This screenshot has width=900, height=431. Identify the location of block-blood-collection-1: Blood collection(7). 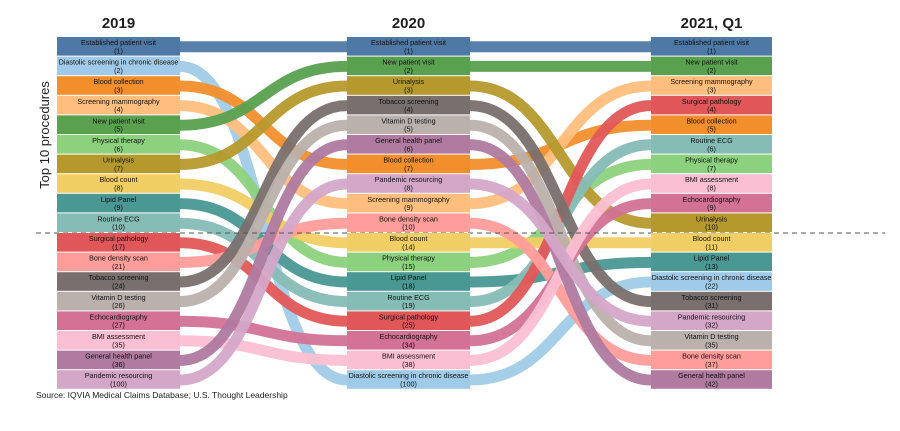
(408, 164).